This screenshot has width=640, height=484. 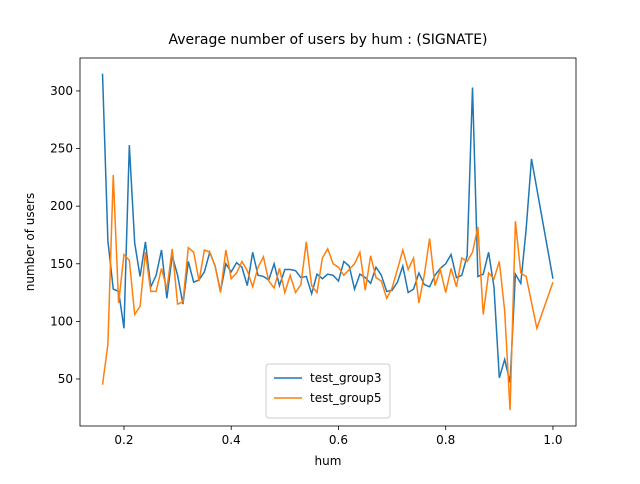 What do you see at coordinates (61, 91) in the screenshot?
I see `y-tick-label: 300` at bounding box center [61, 91].